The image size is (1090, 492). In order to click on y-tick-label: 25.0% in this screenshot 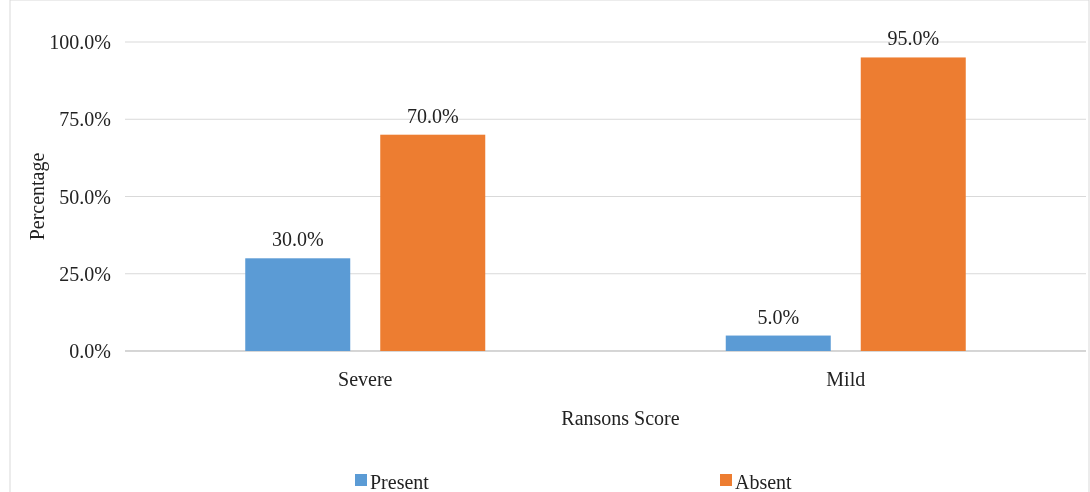, I will do `click(85, 273)`.